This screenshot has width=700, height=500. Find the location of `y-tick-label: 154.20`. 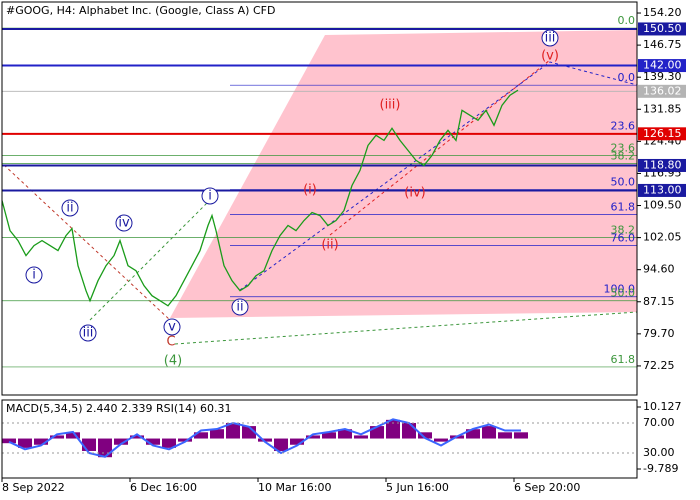

y-tick-label: 154.20 is located at coordinates (662, 12).